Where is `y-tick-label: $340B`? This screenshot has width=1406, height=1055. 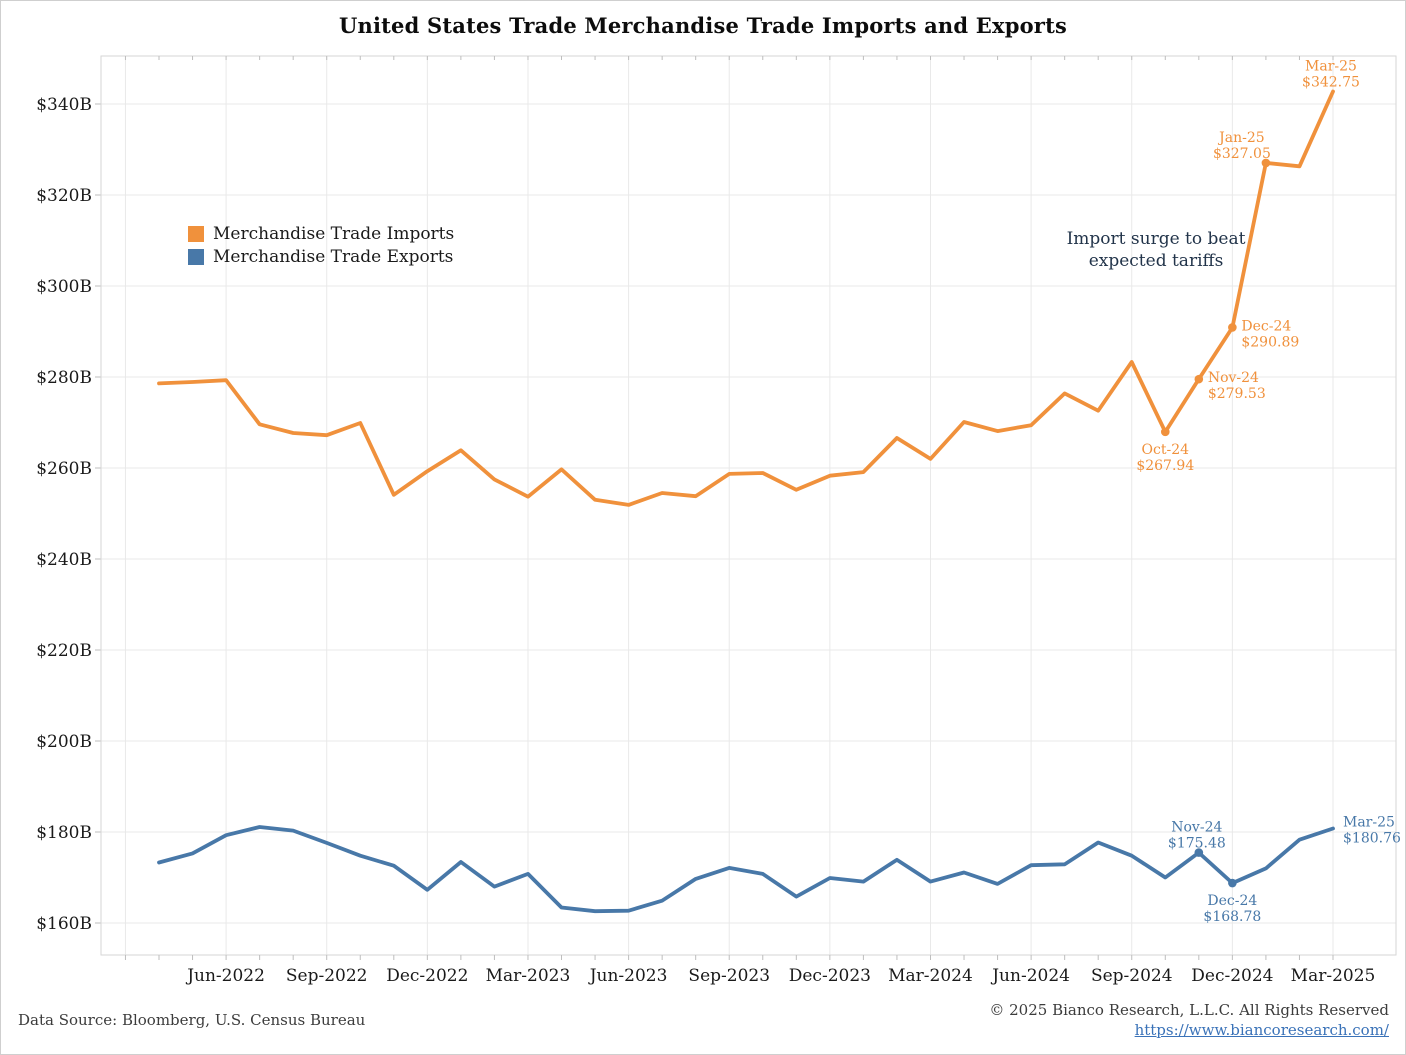 y-tick-label: $340B is located at coordinates (64, 105).